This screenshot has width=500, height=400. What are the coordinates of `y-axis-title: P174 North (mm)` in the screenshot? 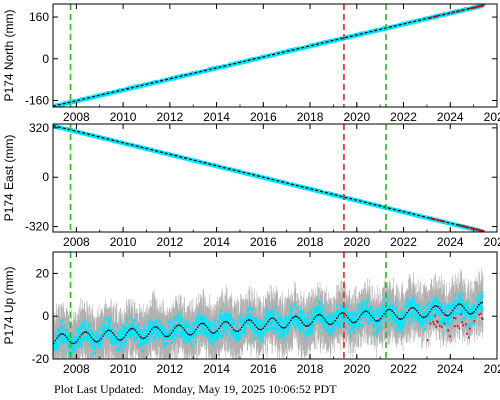 It's located at (9, 55).